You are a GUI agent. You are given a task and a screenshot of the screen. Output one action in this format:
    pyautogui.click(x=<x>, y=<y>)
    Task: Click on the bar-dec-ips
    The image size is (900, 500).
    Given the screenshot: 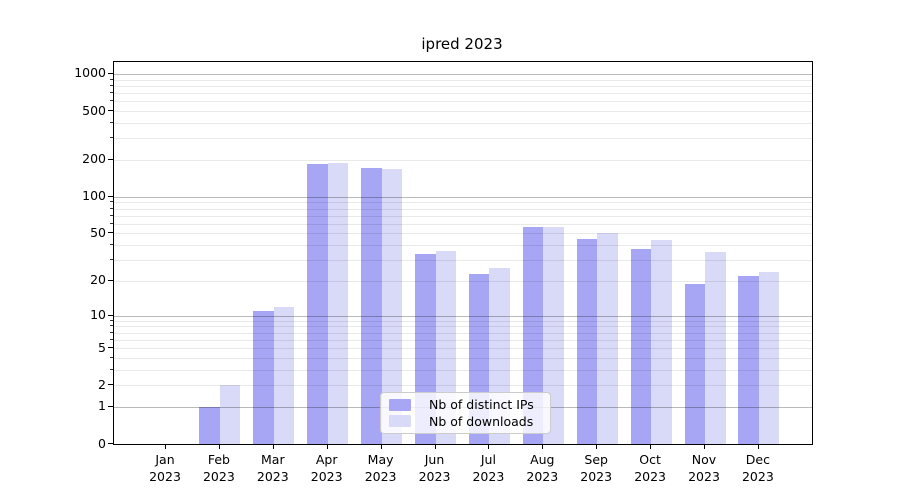 What is the action you would take?
    pyautogui.click(x=748, y=360)
    